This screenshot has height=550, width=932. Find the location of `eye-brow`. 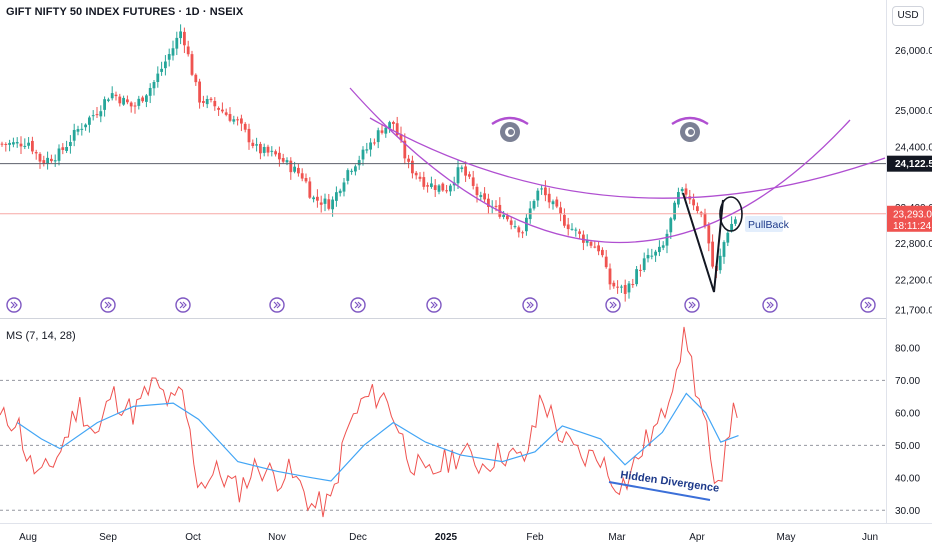

eye-brow is located at coordinates (510, 121).